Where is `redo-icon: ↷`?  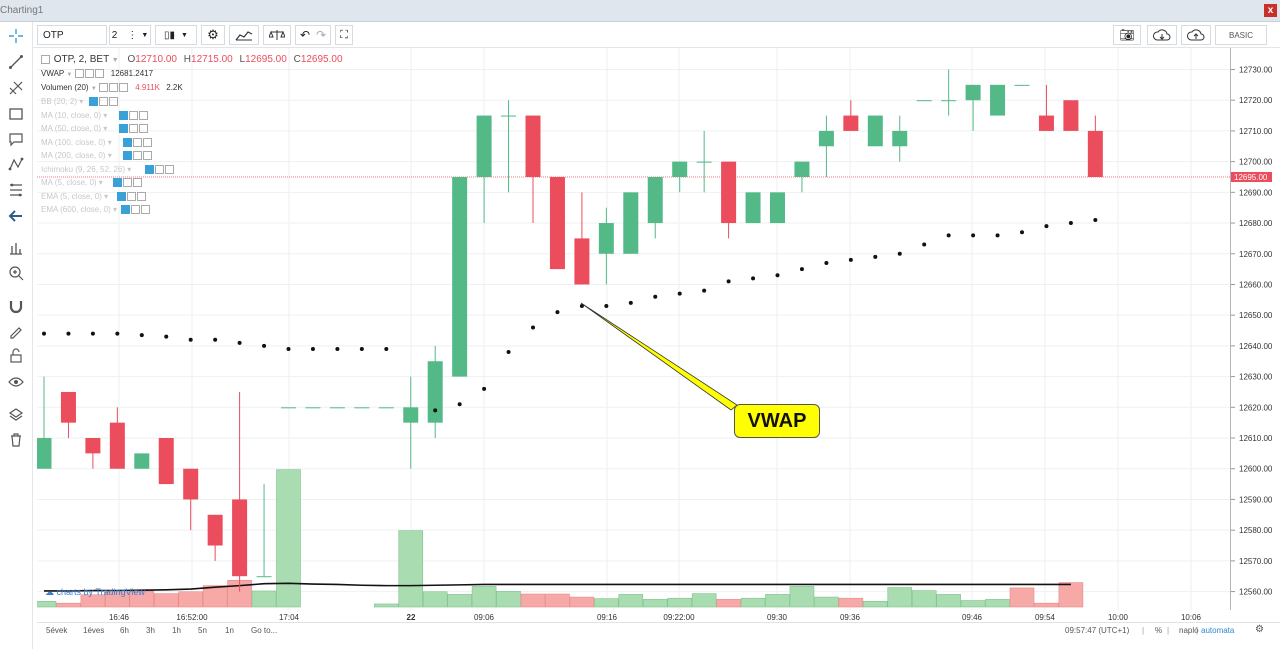 redo-icon: ↷ is located at coordinates (321, 35).